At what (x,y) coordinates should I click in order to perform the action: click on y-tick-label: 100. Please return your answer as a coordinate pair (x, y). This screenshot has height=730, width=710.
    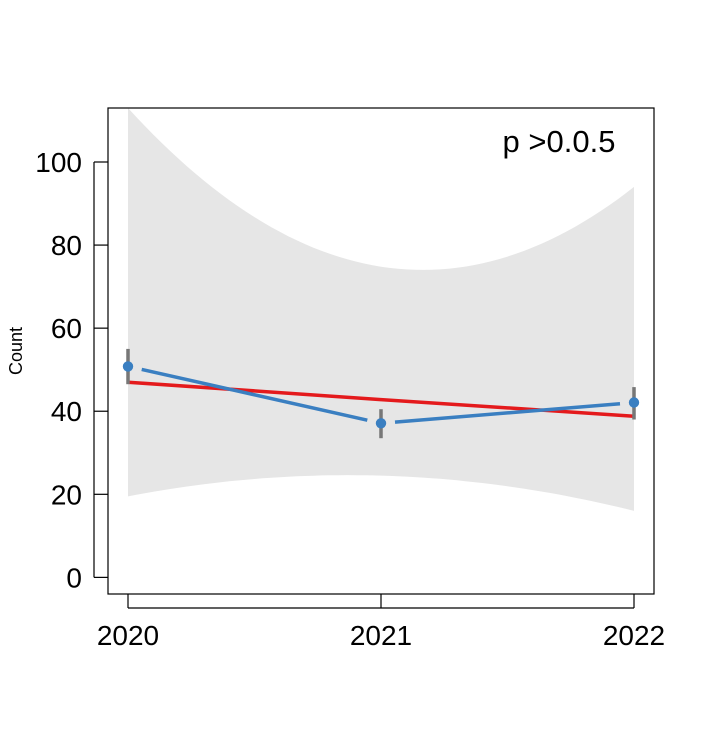
    Looking at the image, I should click on (58, 162).